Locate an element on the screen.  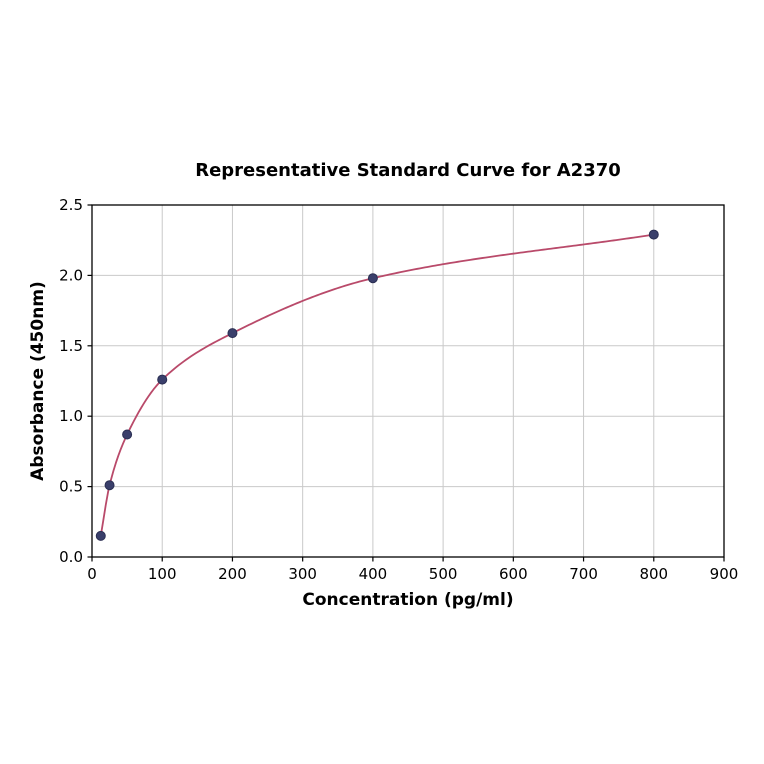
y-tick-label: 2.5 is located at coordinates (71, 205).